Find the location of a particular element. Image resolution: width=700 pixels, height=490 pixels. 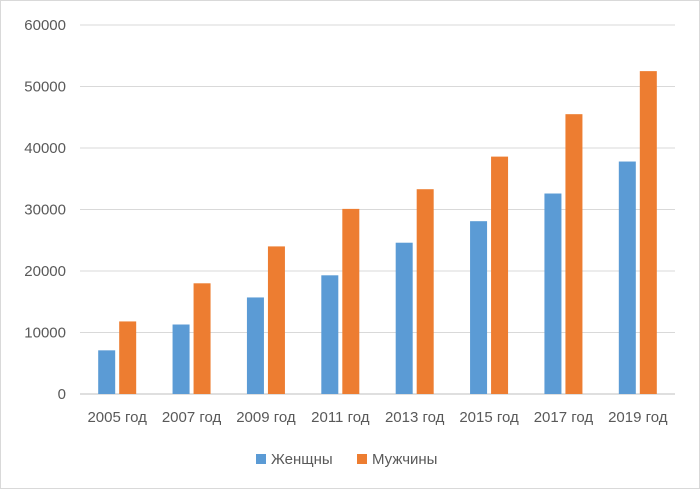

y-tick-label-0: 0 is located at coordinates (62, 394).